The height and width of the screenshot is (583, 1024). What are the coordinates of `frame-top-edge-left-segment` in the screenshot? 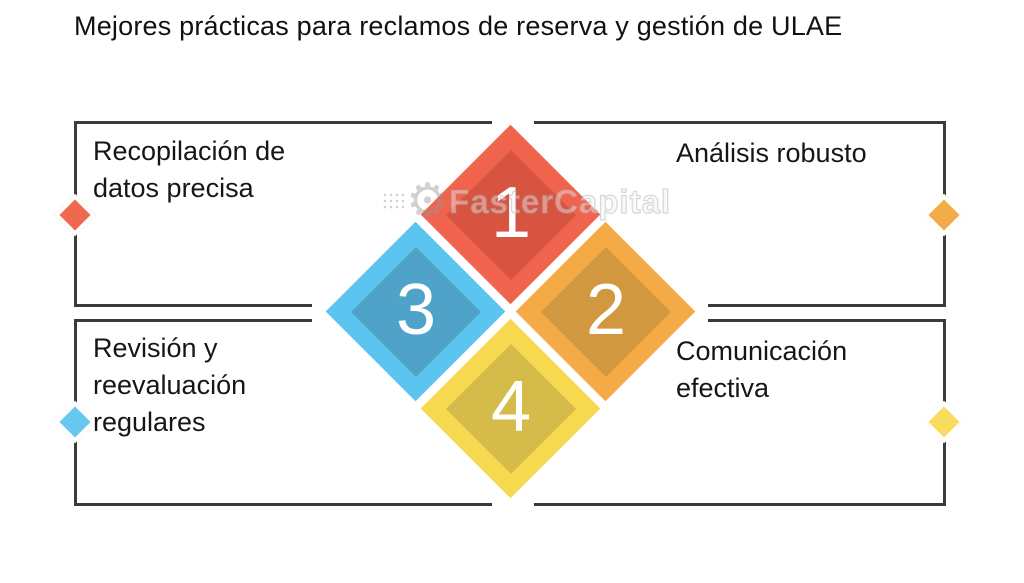 It's located at (283, 122).